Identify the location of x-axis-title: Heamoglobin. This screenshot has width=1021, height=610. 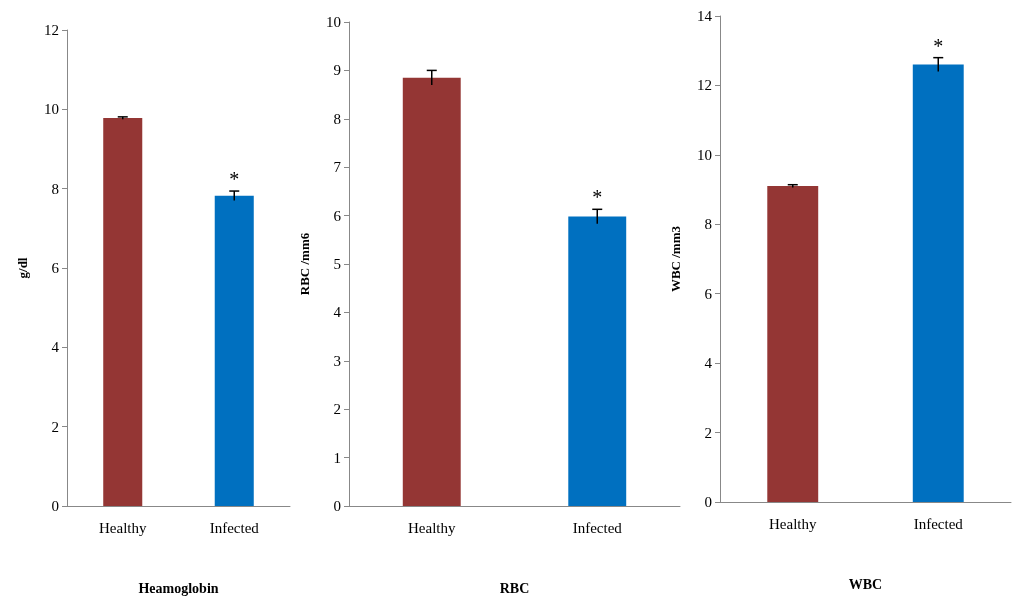
(178, 588).